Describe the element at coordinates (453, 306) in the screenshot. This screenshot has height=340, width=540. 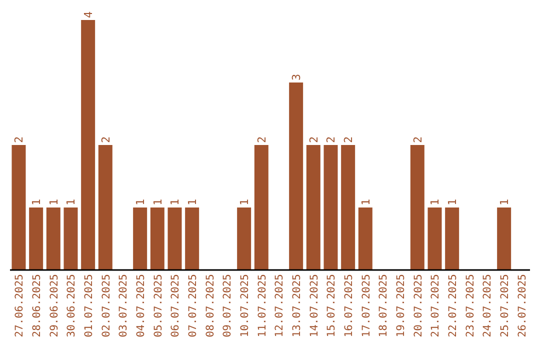
I see `x-tick-label: 22.07.2025` at that location.